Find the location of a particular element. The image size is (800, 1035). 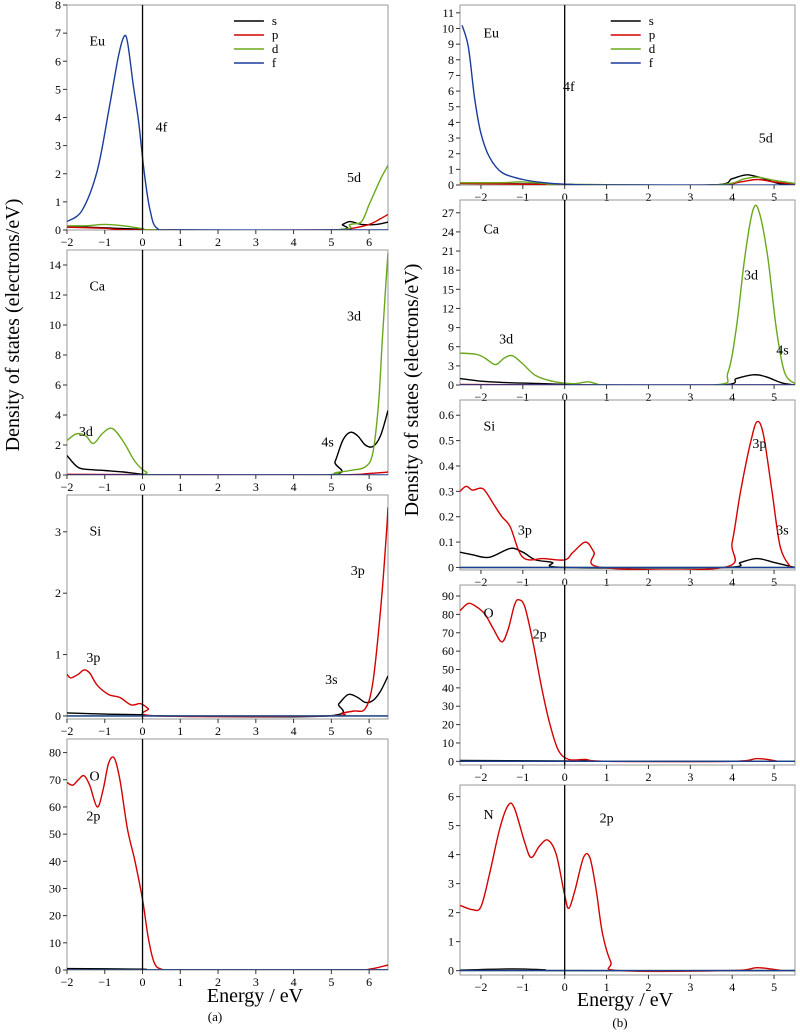

panel-a-Si: 0 1 2 3 −2 −1 0 1 2 3 4 5 6 Si 3p 3s 3p is located at coordinates (222, 616).